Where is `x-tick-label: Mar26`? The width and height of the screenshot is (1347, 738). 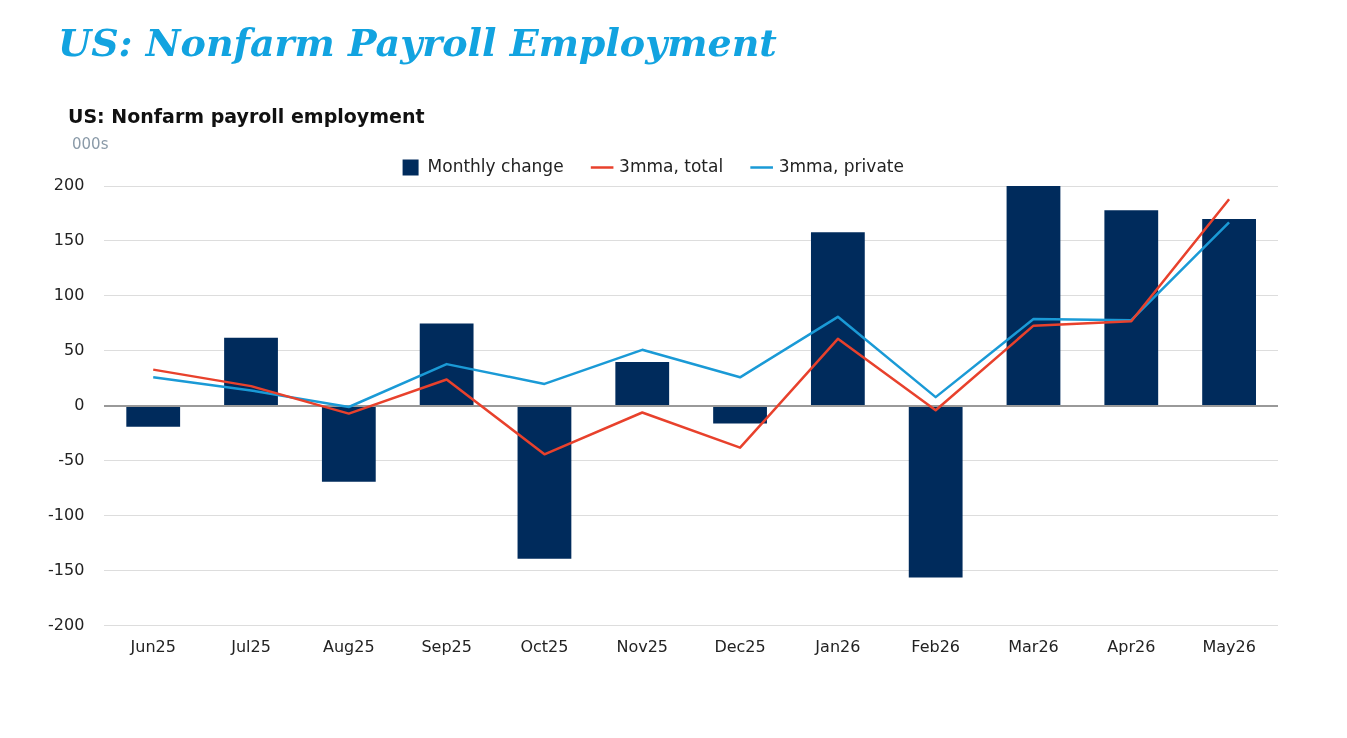
x-tick-label: Mar26 is located at coordinates (1033, 646).